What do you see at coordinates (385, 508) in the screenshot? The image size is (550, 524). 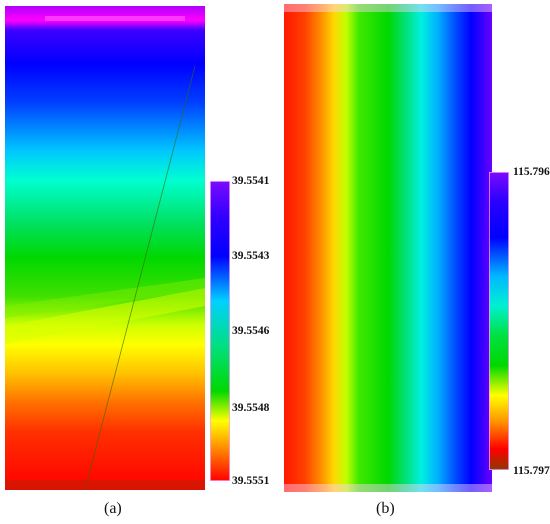 I see `caption-b: (b)` at bounding box center [385, 508].